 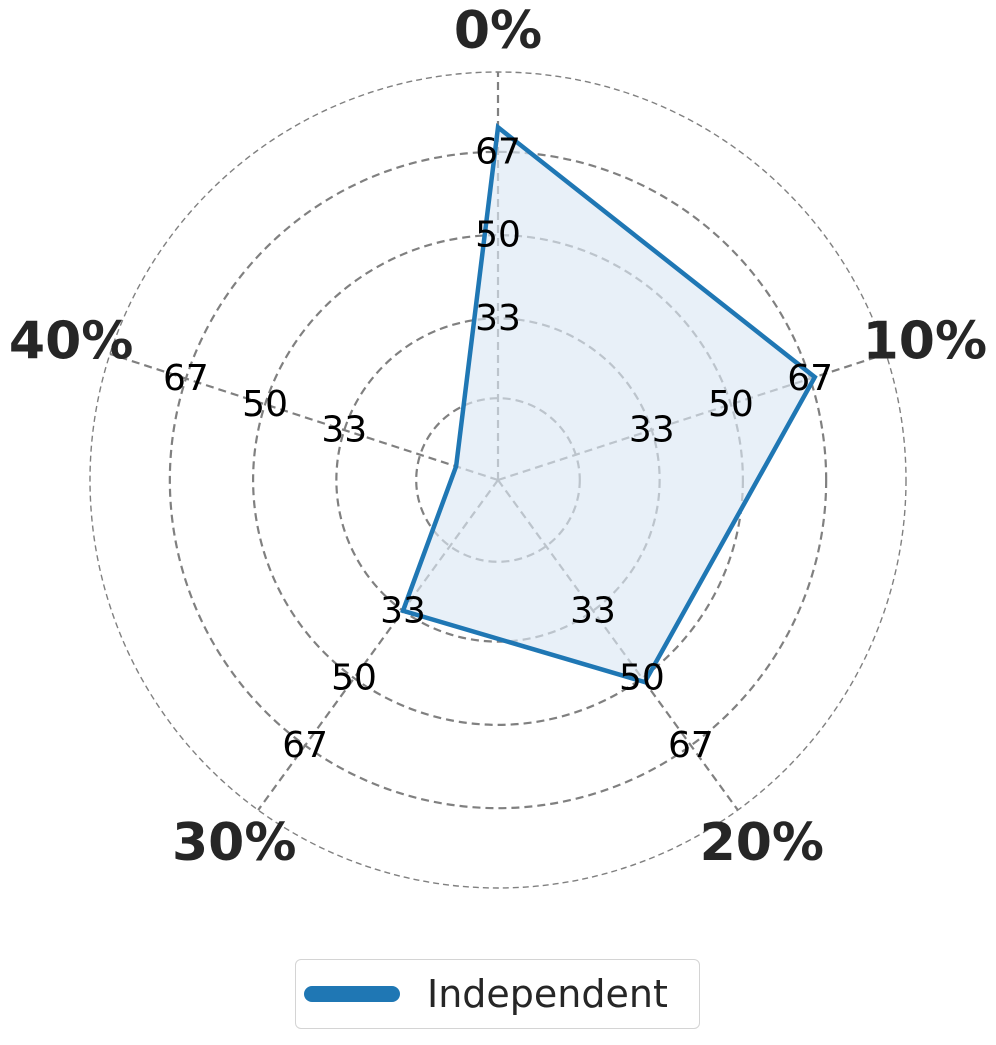 I want to click on spoke-line, so click(x=304, y=417).